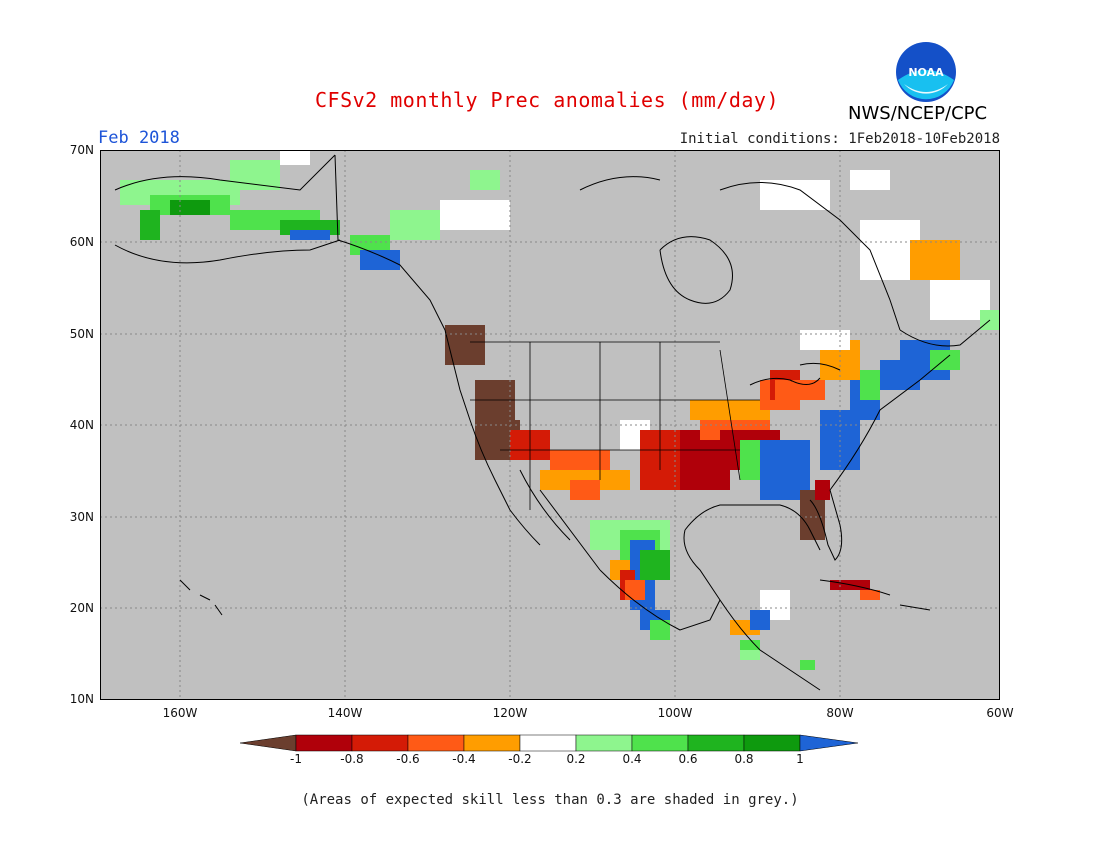 Image resolution: width=1100 pixels, height=850 pixels. I want to click on colorbar-arrow-low, so click(268, 743).